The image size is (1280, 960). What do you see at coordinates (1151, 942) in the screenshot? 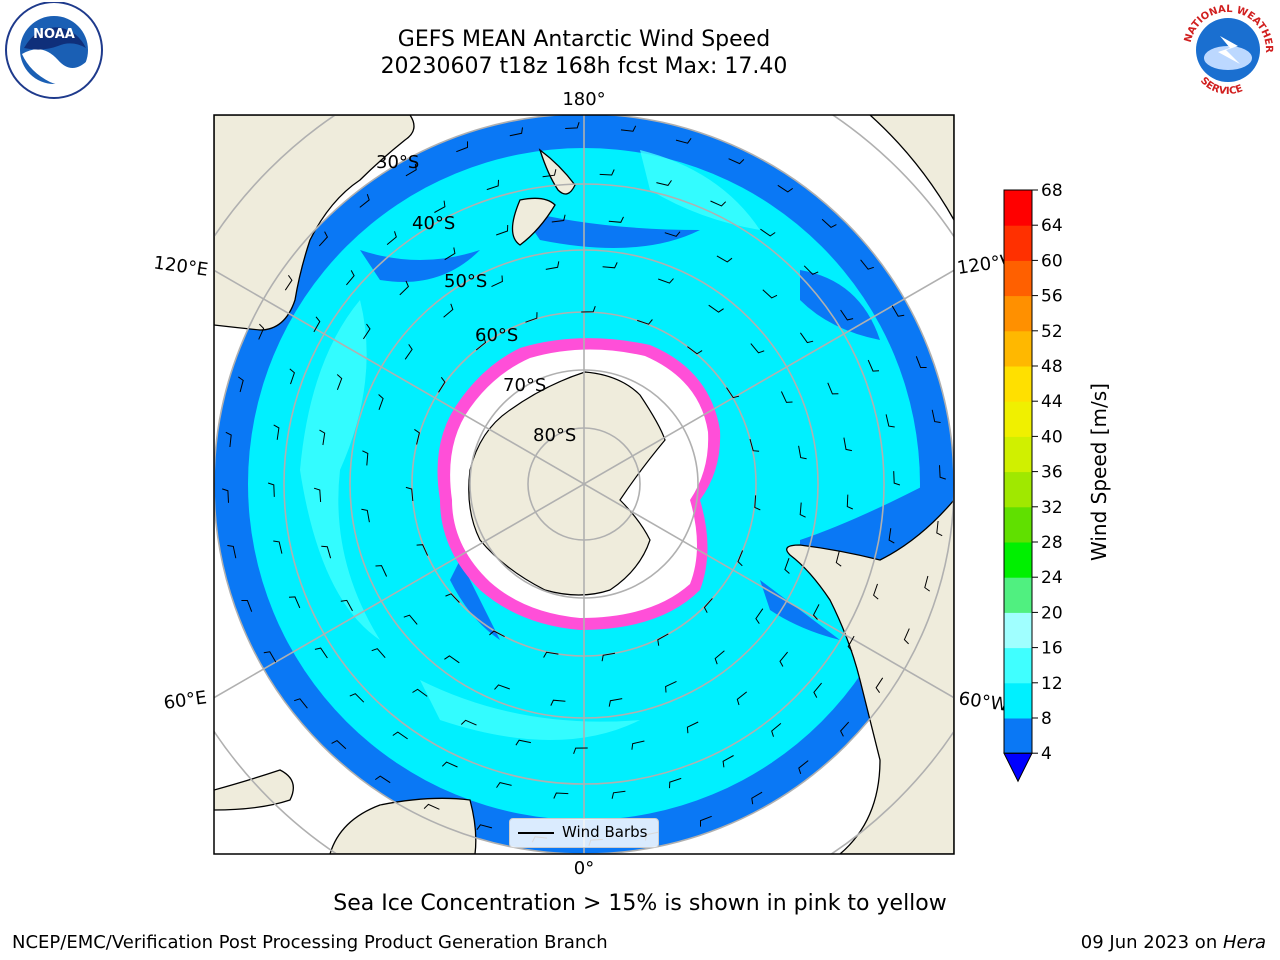
I see `footer-date-text: 09 Jun 2023 on` at bounding box center [1151, 942].